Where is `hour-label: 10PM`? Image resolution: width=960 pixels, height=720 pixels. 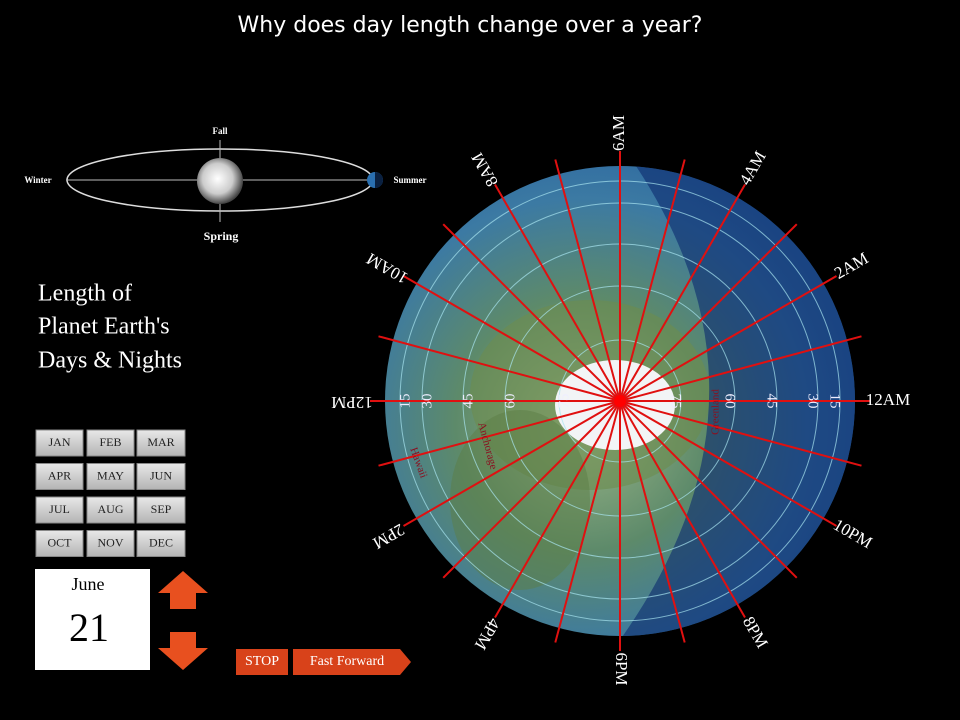
hour-label: 10PM is located at coordinates (853, 533).